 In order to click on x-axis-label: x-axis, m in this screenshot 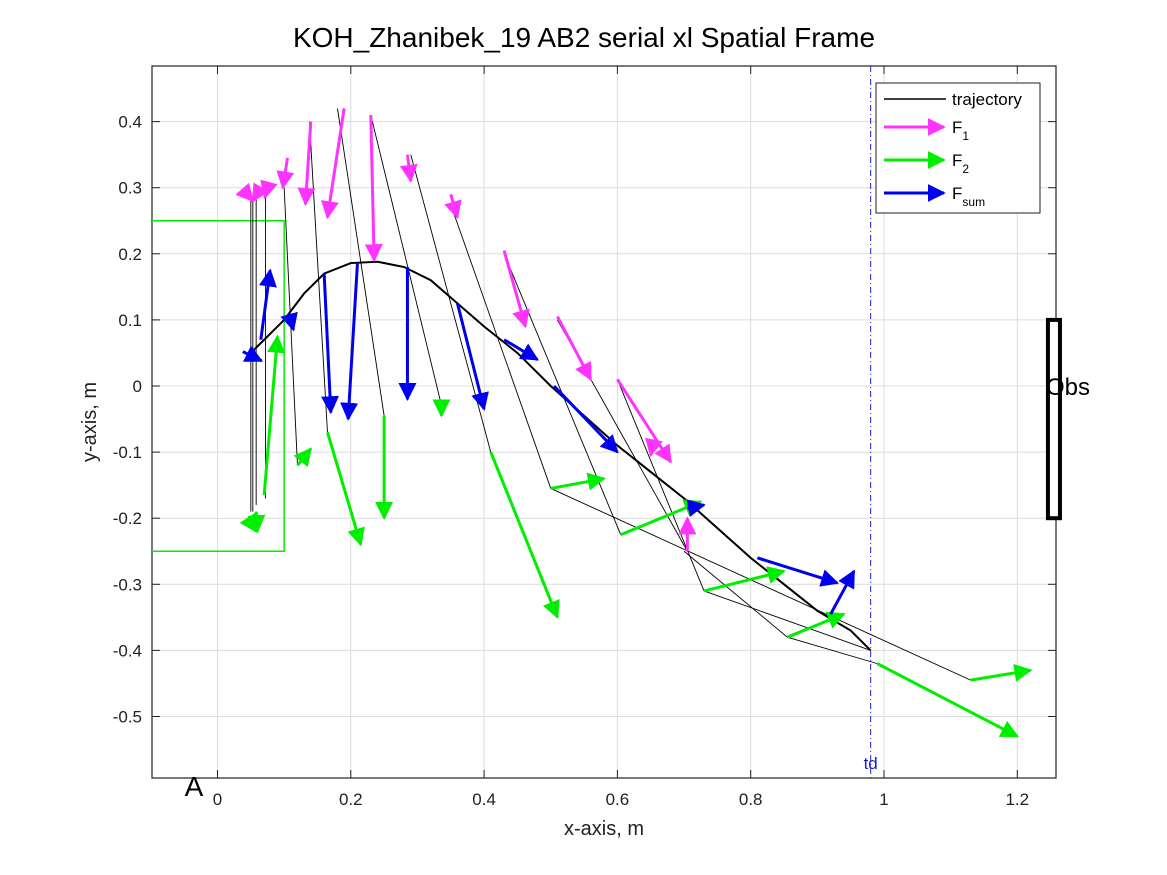, I will do `click(604, 829)`.